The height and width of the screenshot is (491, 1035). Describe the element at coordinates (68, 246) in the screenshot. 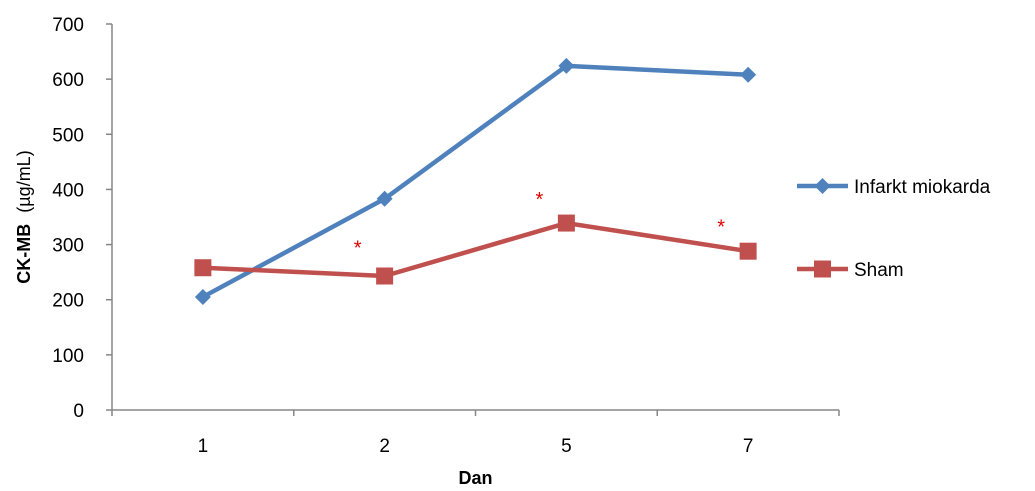

I see `y-tick-label: 300` at that location.